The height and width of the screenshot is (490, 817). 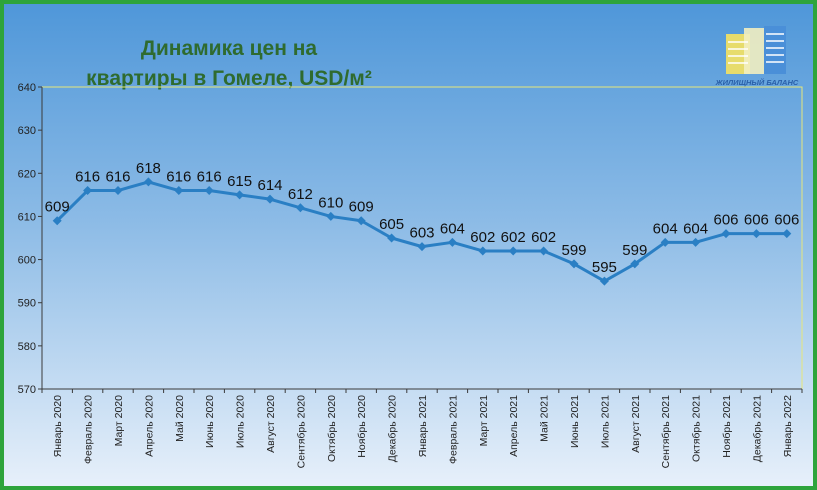 What do you see at coordinates (27, 131) in the screenshot?
I see `y-tick-label: 630` at bounding box center [27, 131].